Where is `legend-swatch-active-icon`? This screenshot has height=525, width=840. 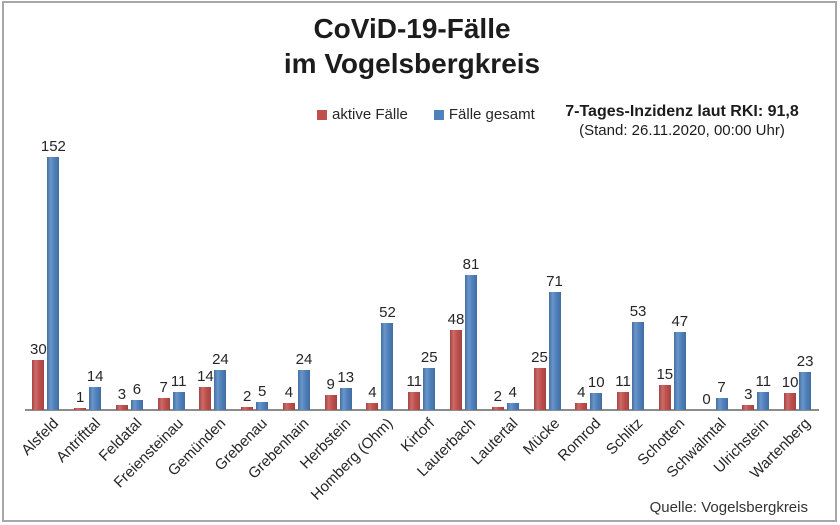
legend-swatch-active-icon is located at coordinates (322, 114).